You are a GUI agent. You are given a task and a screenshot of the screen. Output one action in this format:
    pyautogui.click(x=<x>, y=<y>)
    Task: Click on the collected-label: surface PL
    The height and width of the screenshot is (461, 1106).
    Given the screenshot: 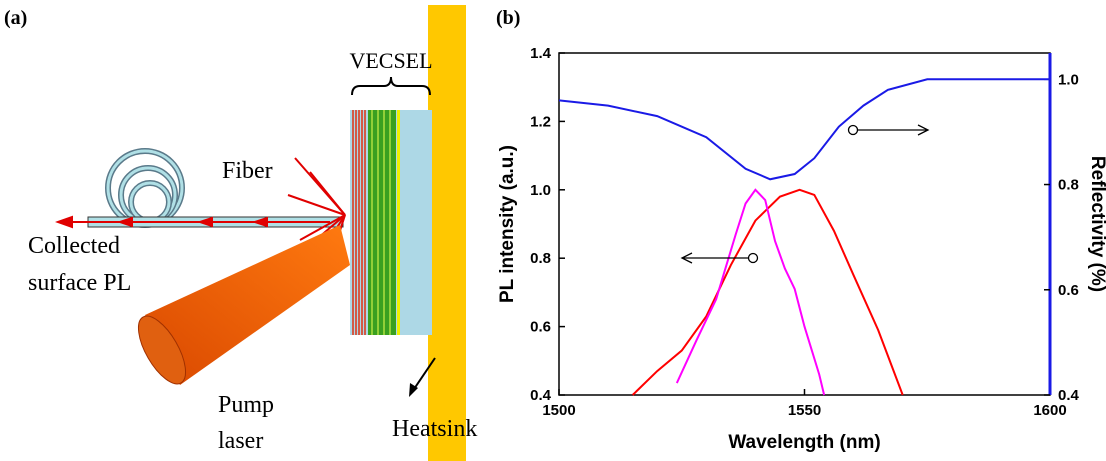 What is the action you would take?
    pyautogui.click(x=79, y=283)
    